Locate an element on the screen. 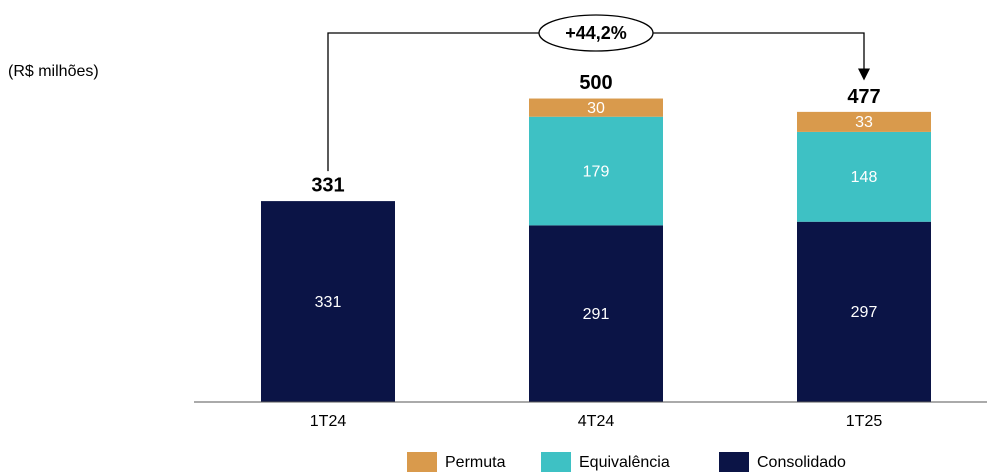 The image size is (987, 472). x-tick-label: 1T24 is located at coordinates (328, 421).